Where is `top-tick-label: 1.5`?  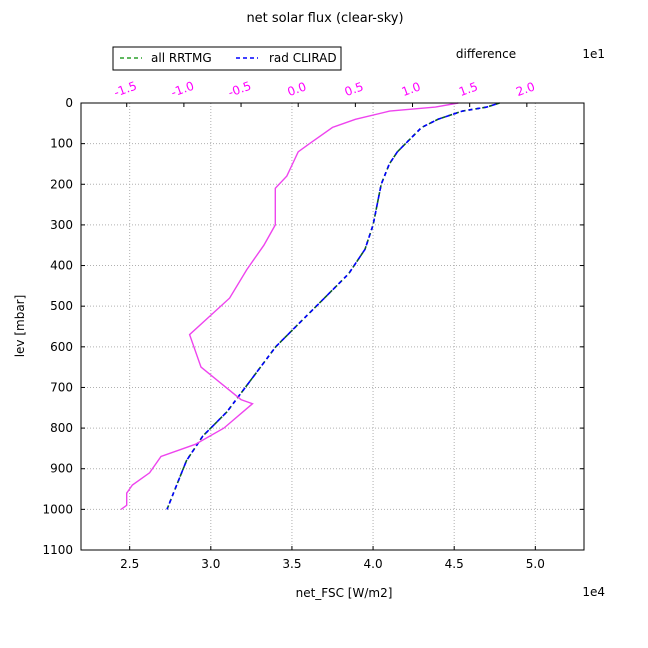 top-tick-label: 1.5 is located at coordinates (468, 89).